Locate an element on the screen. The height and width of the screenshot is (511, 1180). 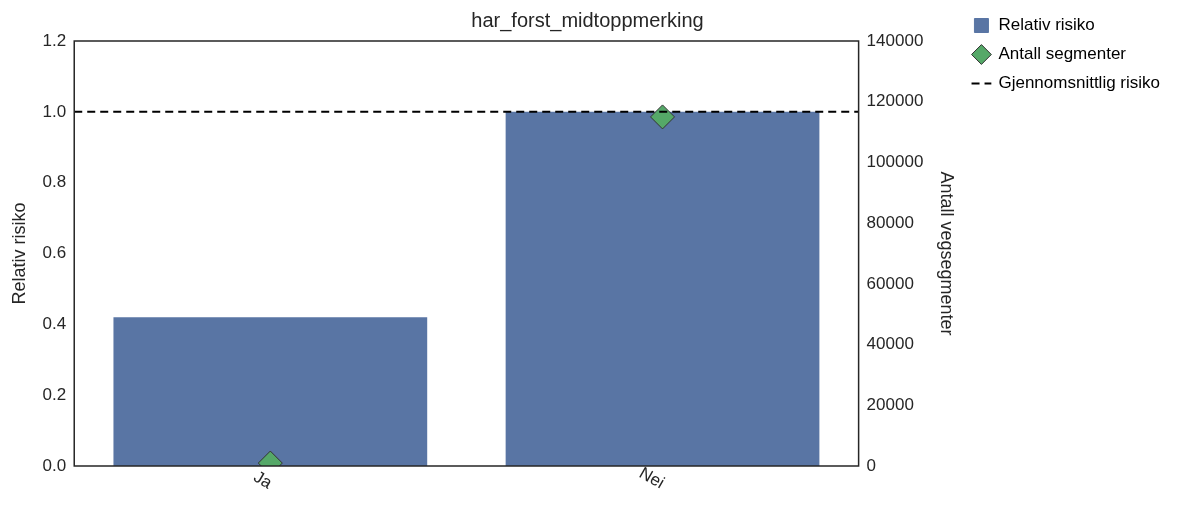
chart-title: har_forst_midtoppmerking is located at coordinates (587, 20).